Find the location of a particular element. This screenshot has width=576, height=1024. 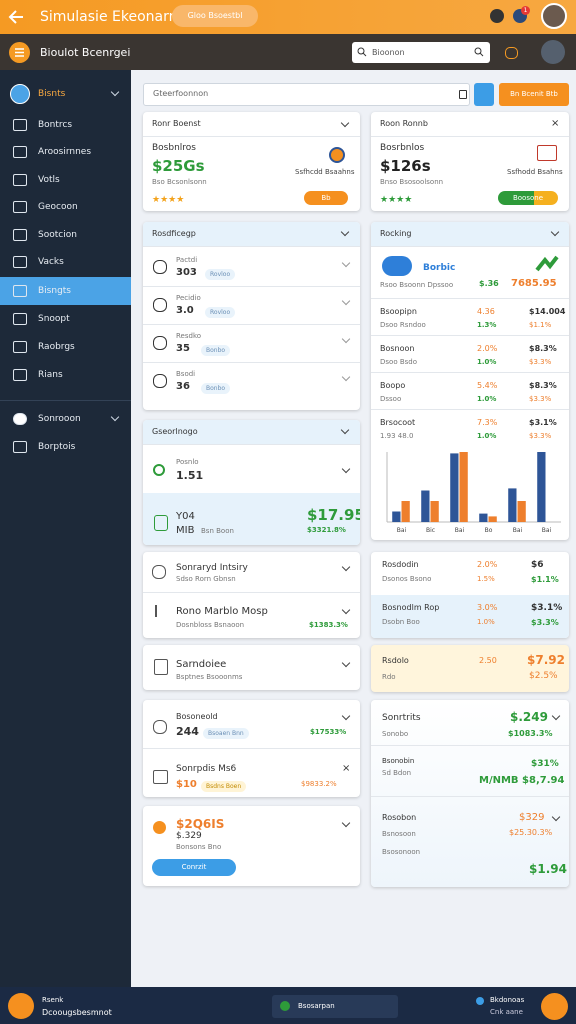

sub: Bsptnes Bsooonms is located at coordinates (209, 677).